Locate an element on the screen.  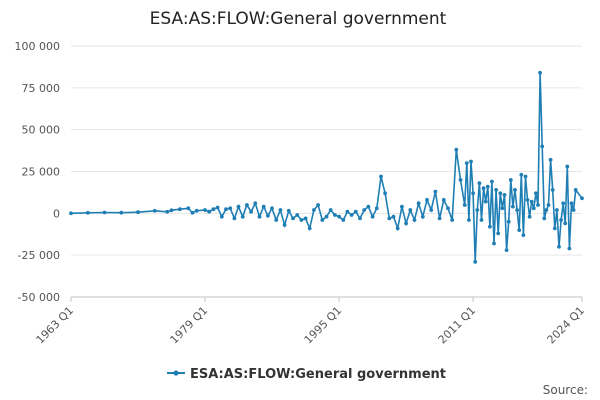
legend: ESA:AS:FLOW:General government is located at coordinates (306, 374).